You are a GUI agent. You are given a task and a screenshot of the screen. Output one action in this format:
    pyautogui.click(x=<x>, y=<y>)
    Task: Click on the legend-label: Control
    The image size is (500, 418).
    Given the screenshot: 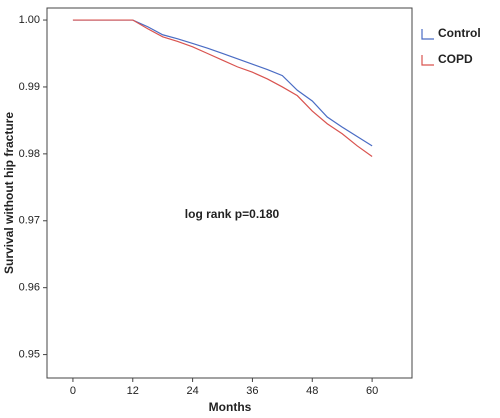 What is the action you would take?
    pyautogui.click(x=459, y=33)
    